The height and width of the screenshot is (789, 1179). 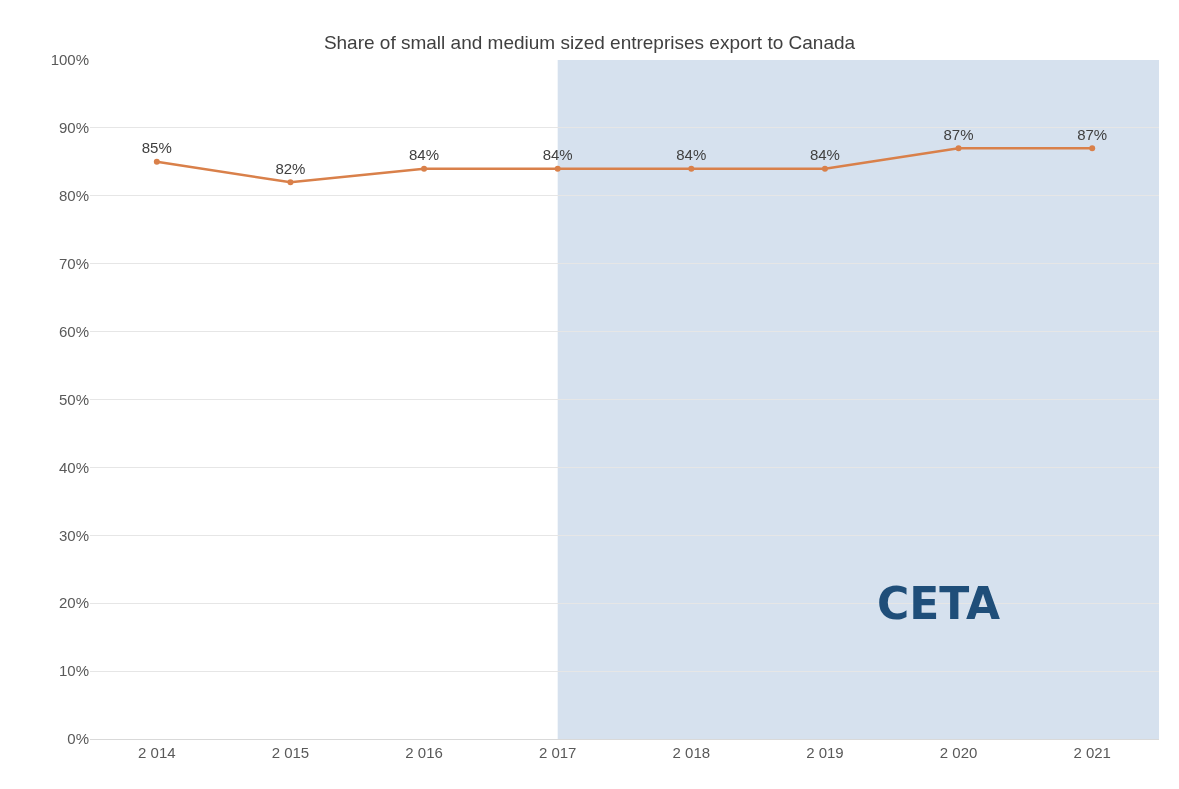 I want to click on text: 82%, so click(x=290, y=168).